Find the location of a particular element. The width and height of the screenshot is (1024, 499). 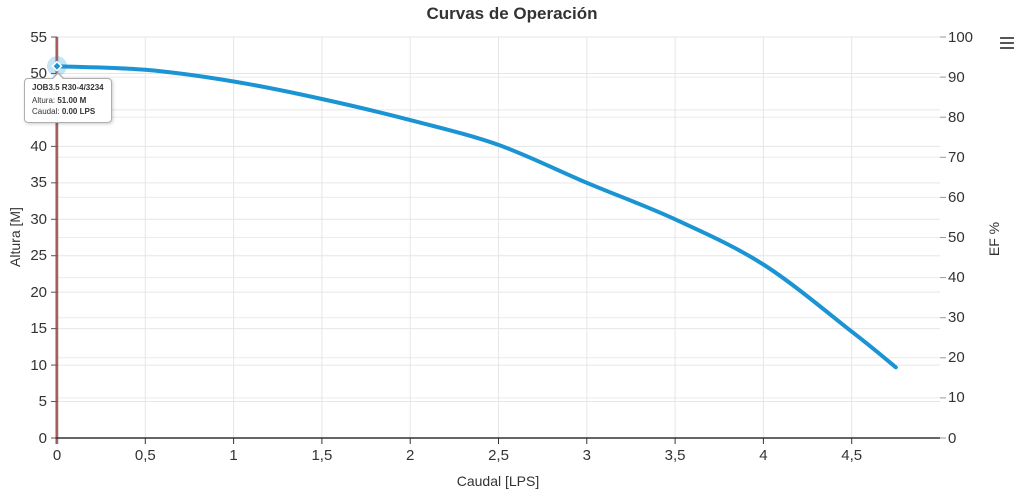

x-tick-label: 4,5 is located at coordinates (852, 455).